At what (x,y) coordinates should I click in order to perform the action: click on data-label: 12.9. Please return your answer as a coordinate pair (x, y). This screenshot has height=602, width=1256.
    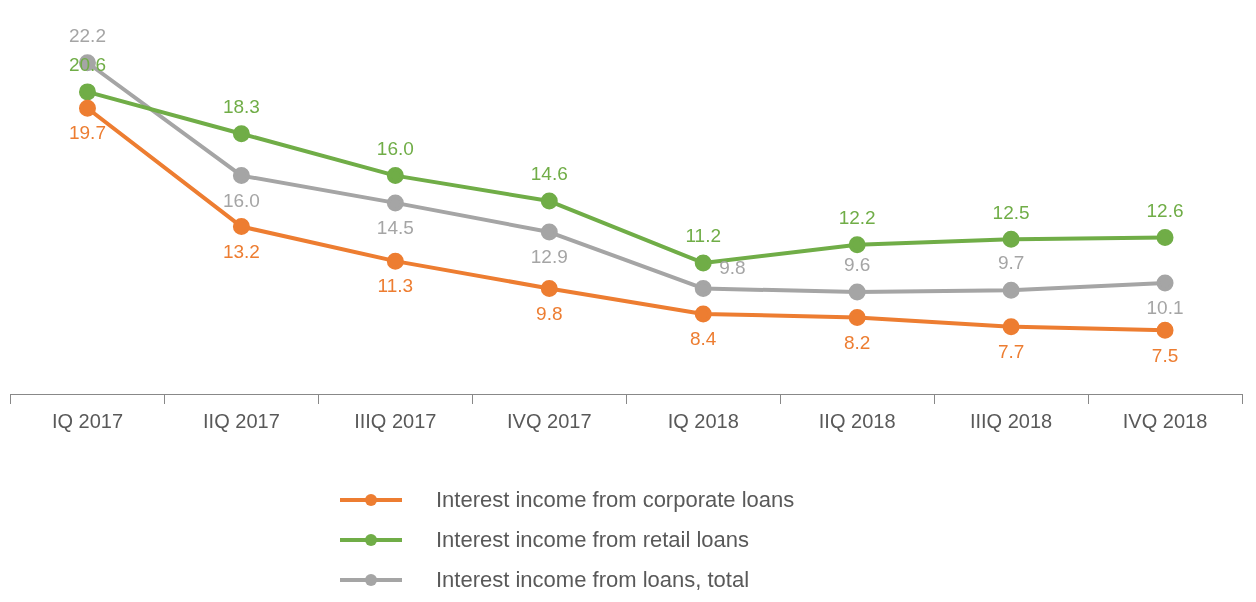
    Looking at the image, I should click on (549, 257).